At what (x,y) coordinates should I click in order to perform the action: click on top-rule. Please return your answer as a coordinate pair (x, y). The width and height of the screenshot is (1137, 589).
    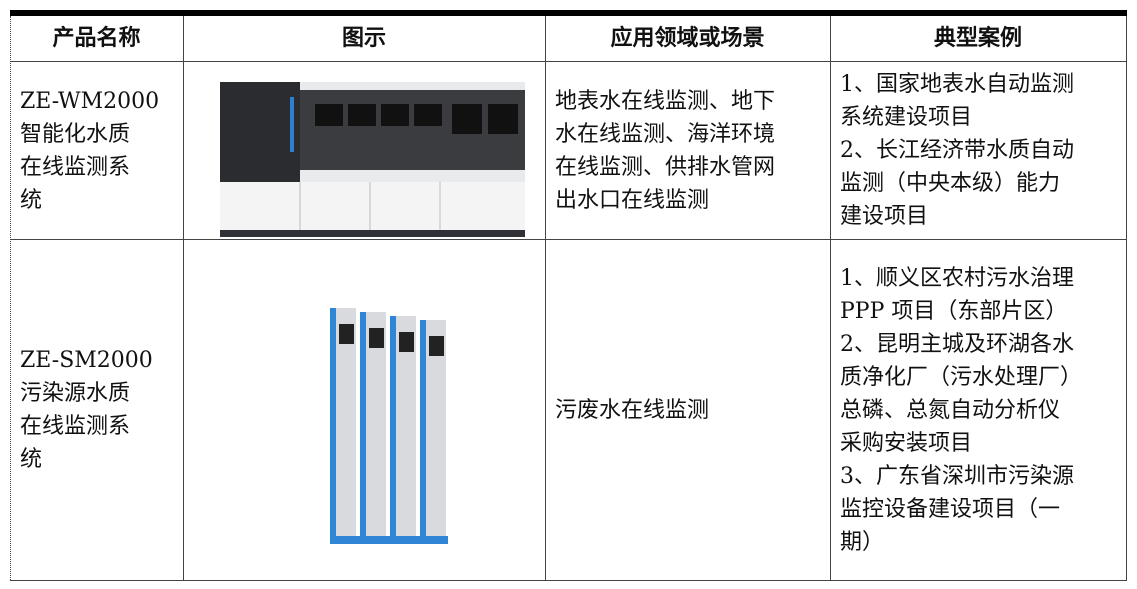
    Looking at the image, I should click on (568, 13).